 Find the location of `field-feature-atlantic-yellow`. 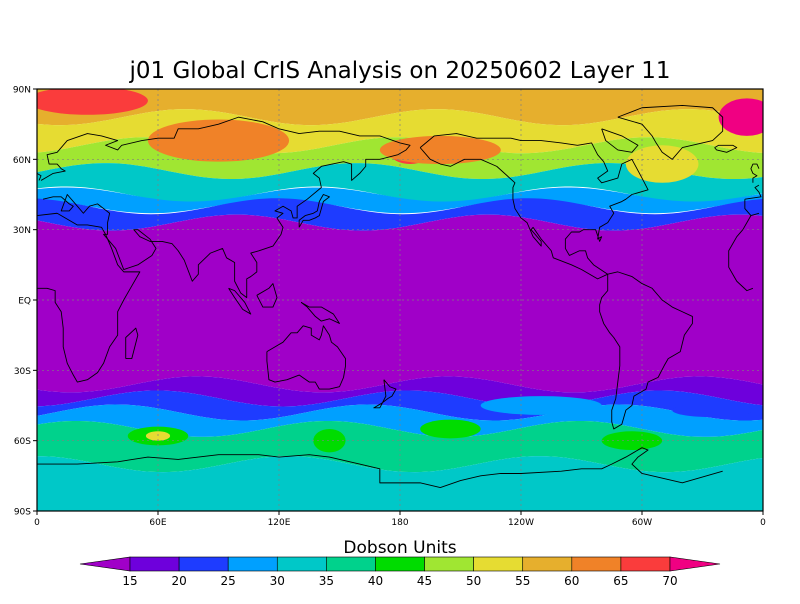

field-feature-atlantic-yellow is located at coordinates (662, 164).